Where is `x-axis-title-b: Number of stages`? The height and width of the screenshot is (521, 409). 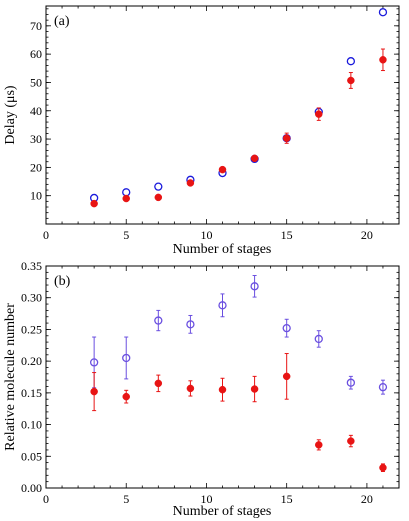 x-axis-title-b: Number of stages is located at coordinates (222, 511).